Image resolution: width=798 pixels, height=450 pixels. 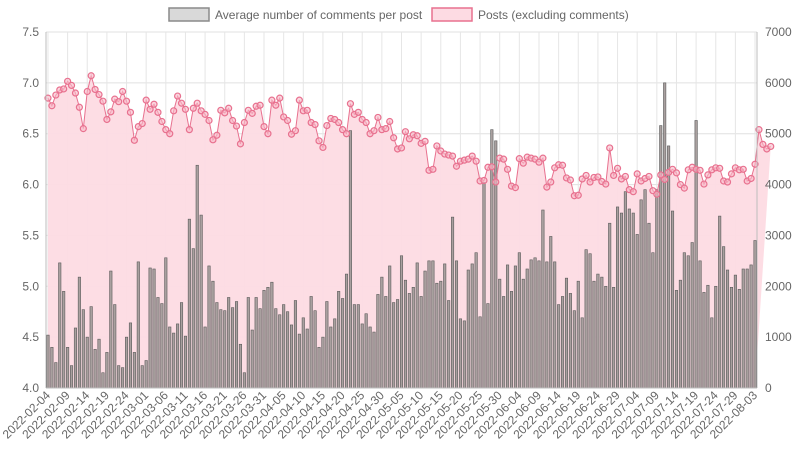 What do you see at coordinates (295, 14) in the screenshot?
I see `legend-item-comments: Average number of comments per post` at bounding box center [295, 14].